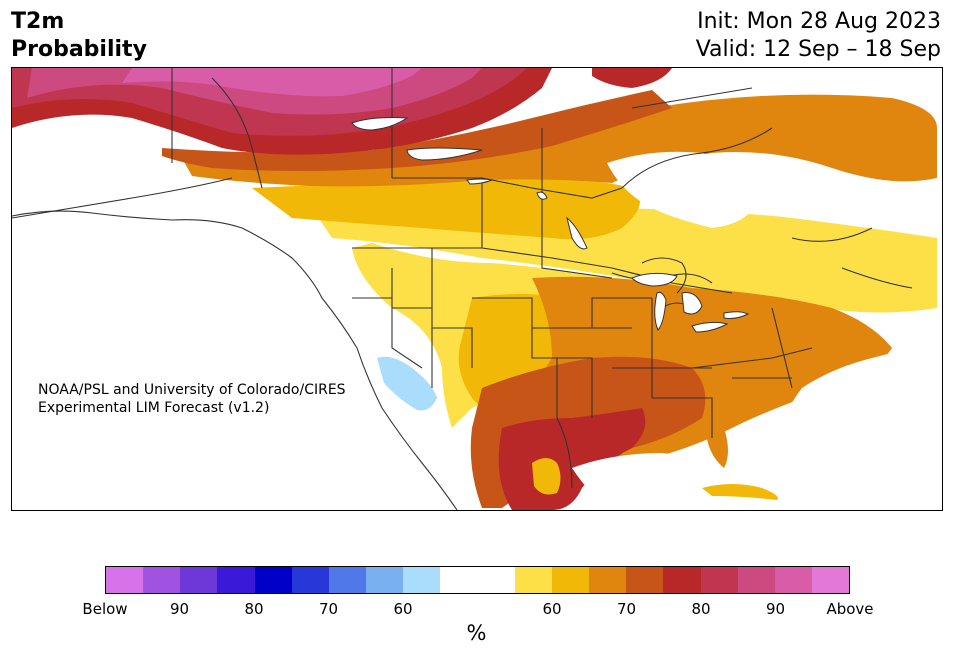  Describe the element at coordinates (710, 327) in the screenshot. I see `lake-erie` at that location.